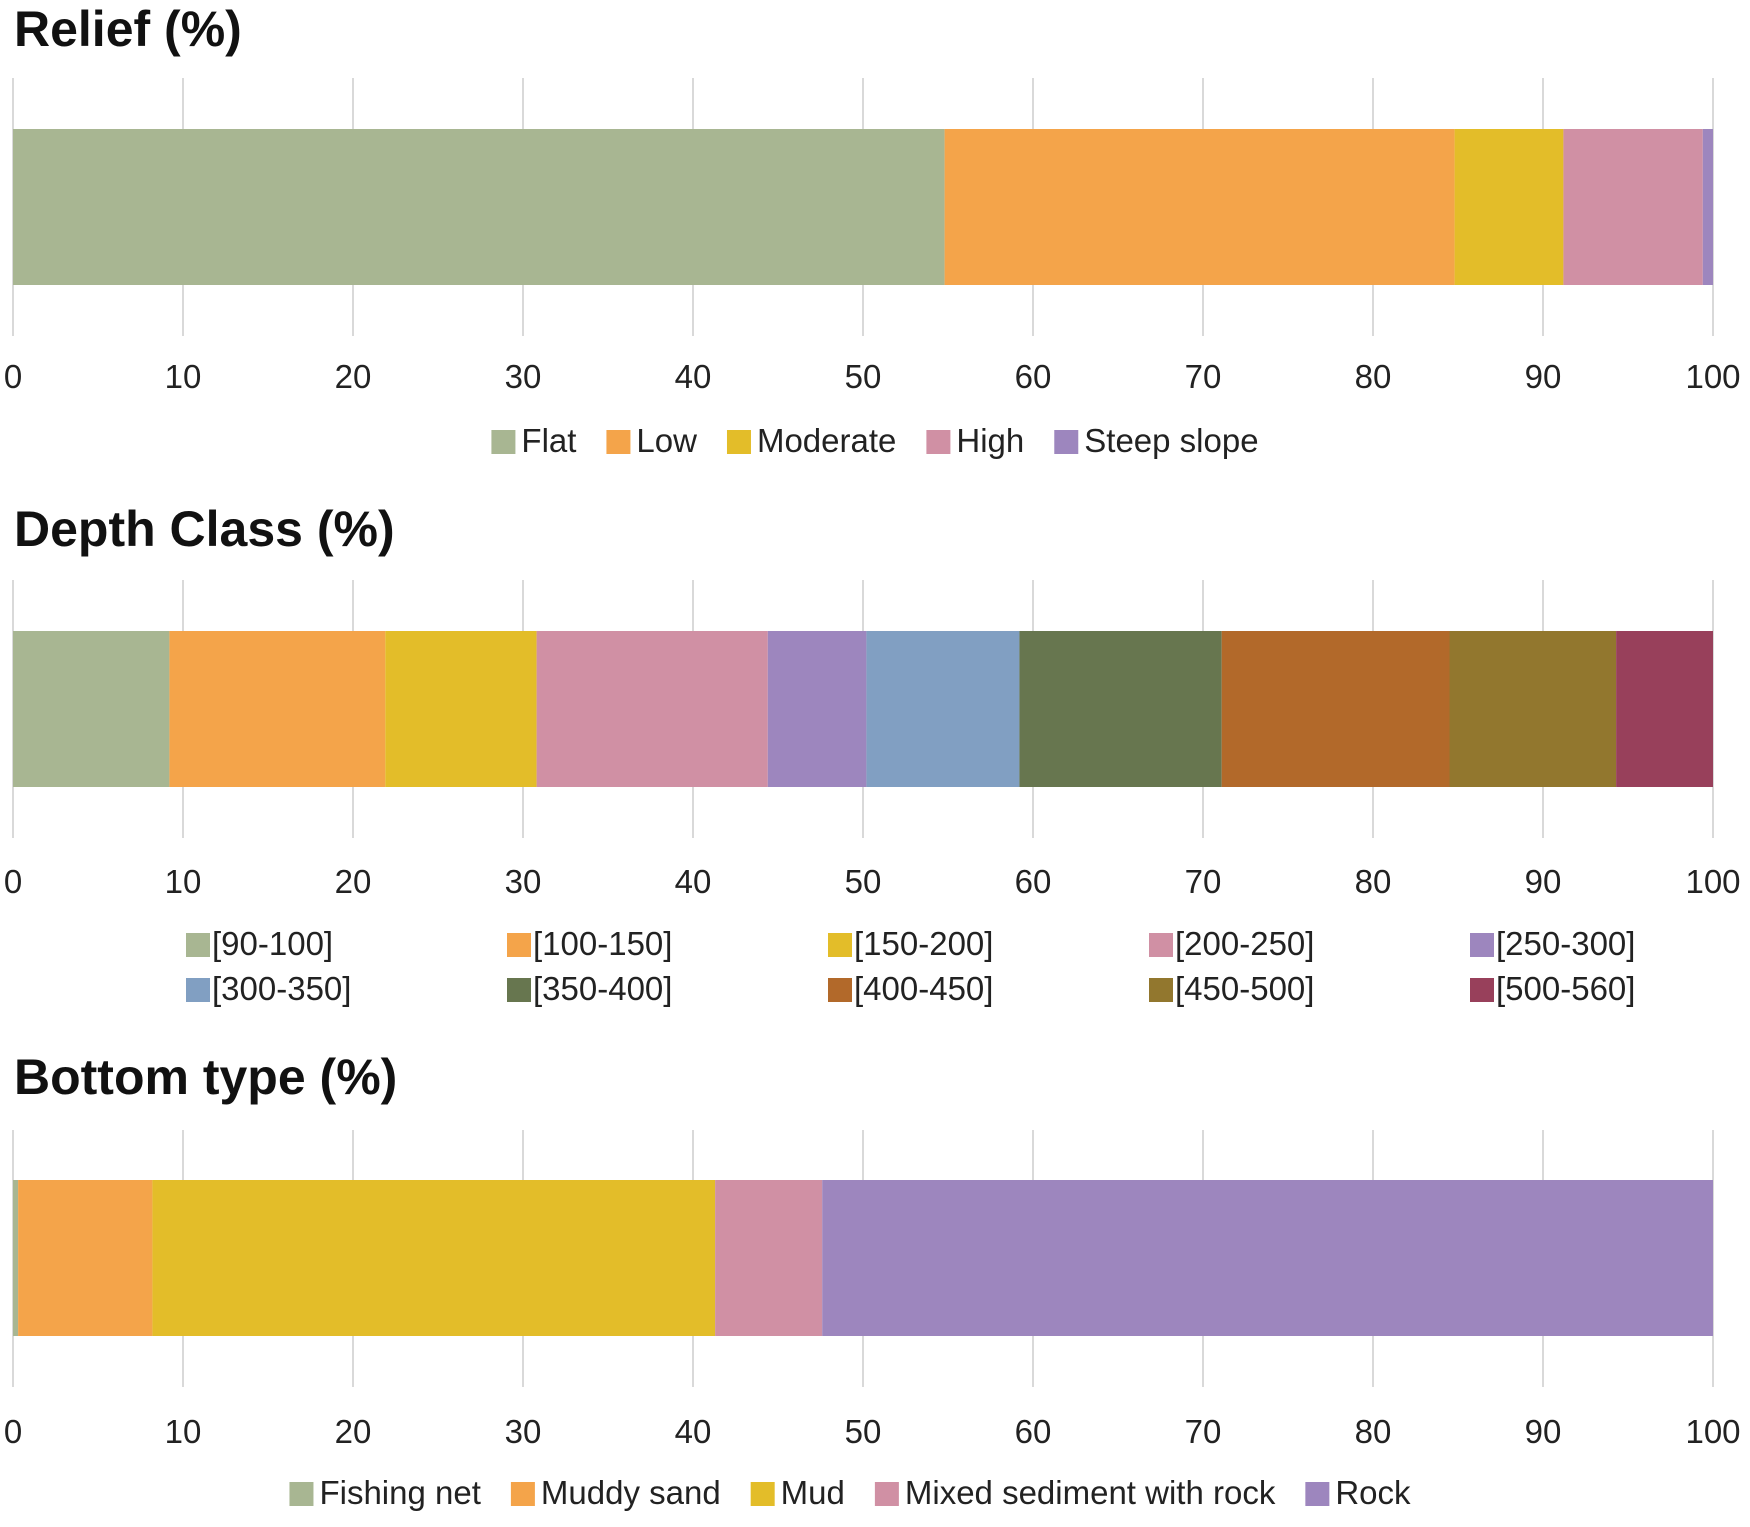 Image resolution: width=1750 pixels, height=1527 pixels. Describe the element at coordinates (1244, 943) in the screenshot. I see `legend-label: [200-250]` at that location.